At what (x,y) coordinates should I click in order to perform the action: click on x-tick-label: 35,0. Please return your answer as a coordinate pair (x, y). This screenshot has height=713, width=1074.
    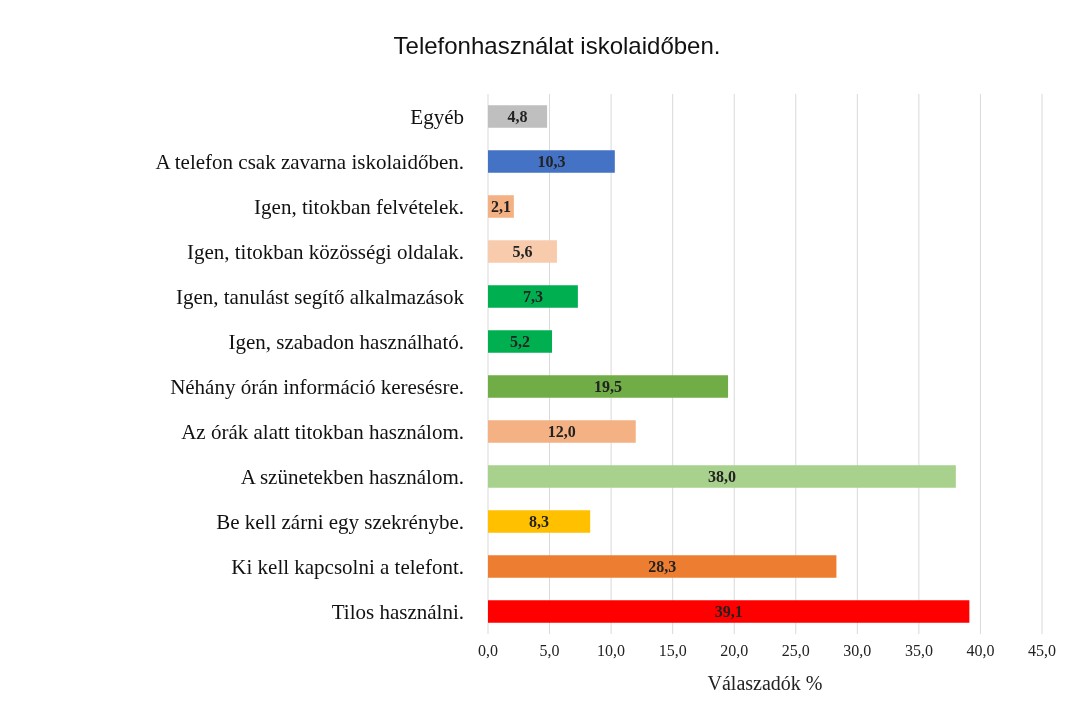
    Looking at the image, I should click on (918, 650).